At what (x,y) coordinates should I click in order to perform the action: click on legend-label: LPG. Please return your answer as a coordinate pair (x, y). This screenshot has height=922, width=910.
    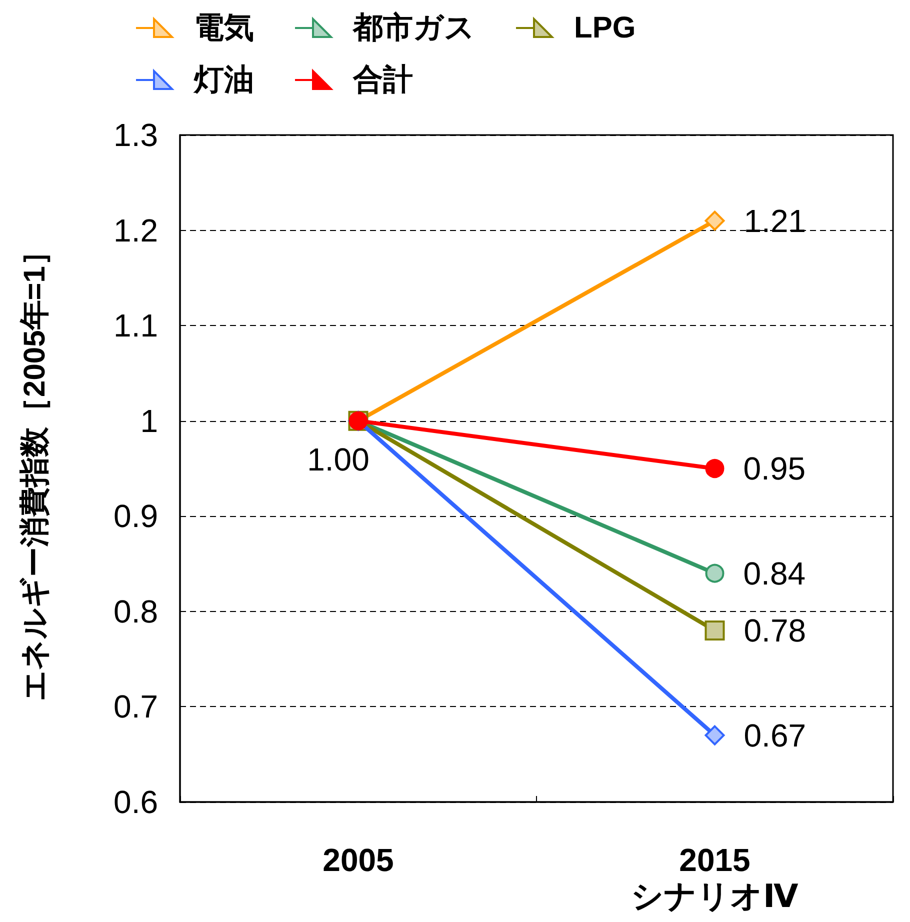
    Looking at the image, I should click on (605, 28).